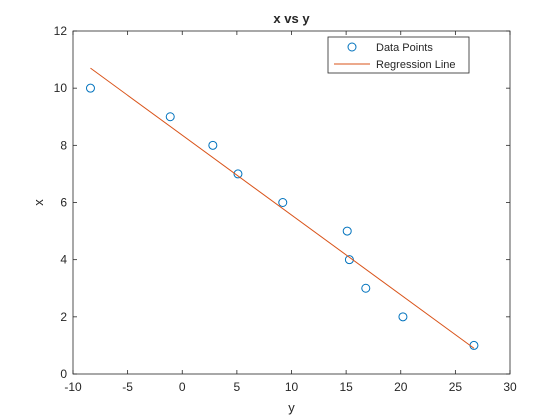 The width and height of the screenshot is (560, 420). I want to click on x-tick-label: -5, so click(127, 387).